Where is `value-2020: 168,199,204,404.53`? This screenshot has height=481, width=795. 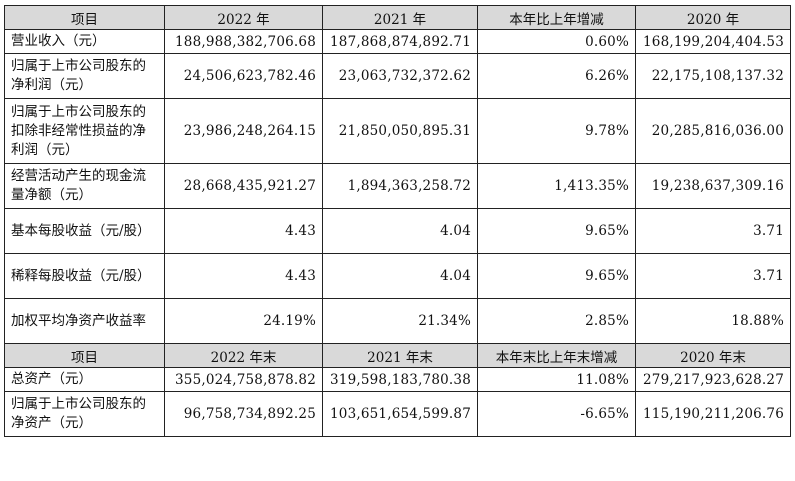
value-2020: 168,199,204,404.53 is located at coordinates (713, 41).